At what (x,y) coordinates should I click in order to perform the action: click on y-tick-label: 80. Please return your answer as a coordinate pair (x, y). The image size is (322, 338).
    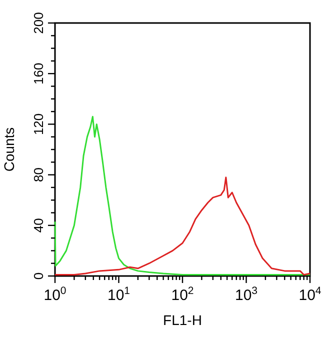
    Looking at the image, I should click on (38, 175).